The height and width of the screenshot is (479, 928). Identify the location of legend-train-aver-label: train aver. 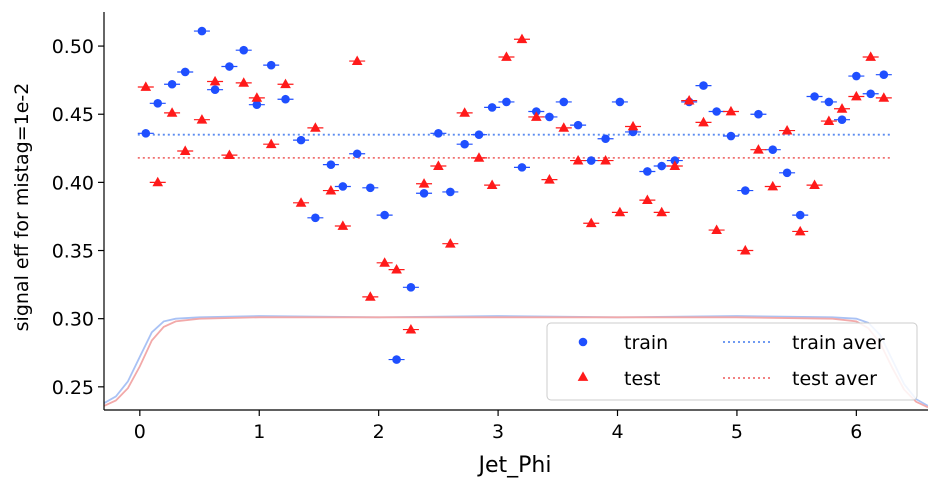
(838, 343).